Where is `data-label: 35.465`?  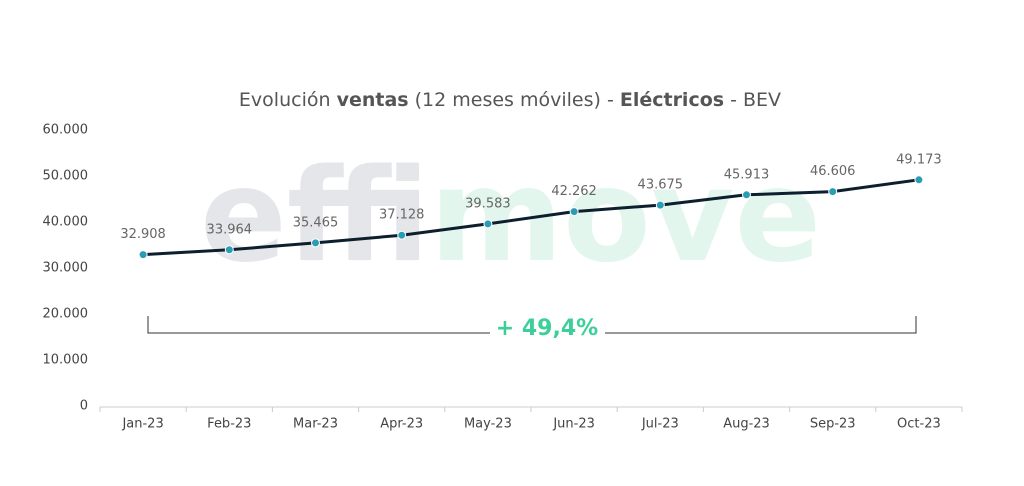 data-label: 35.465 is located at coordinates (316, 222).